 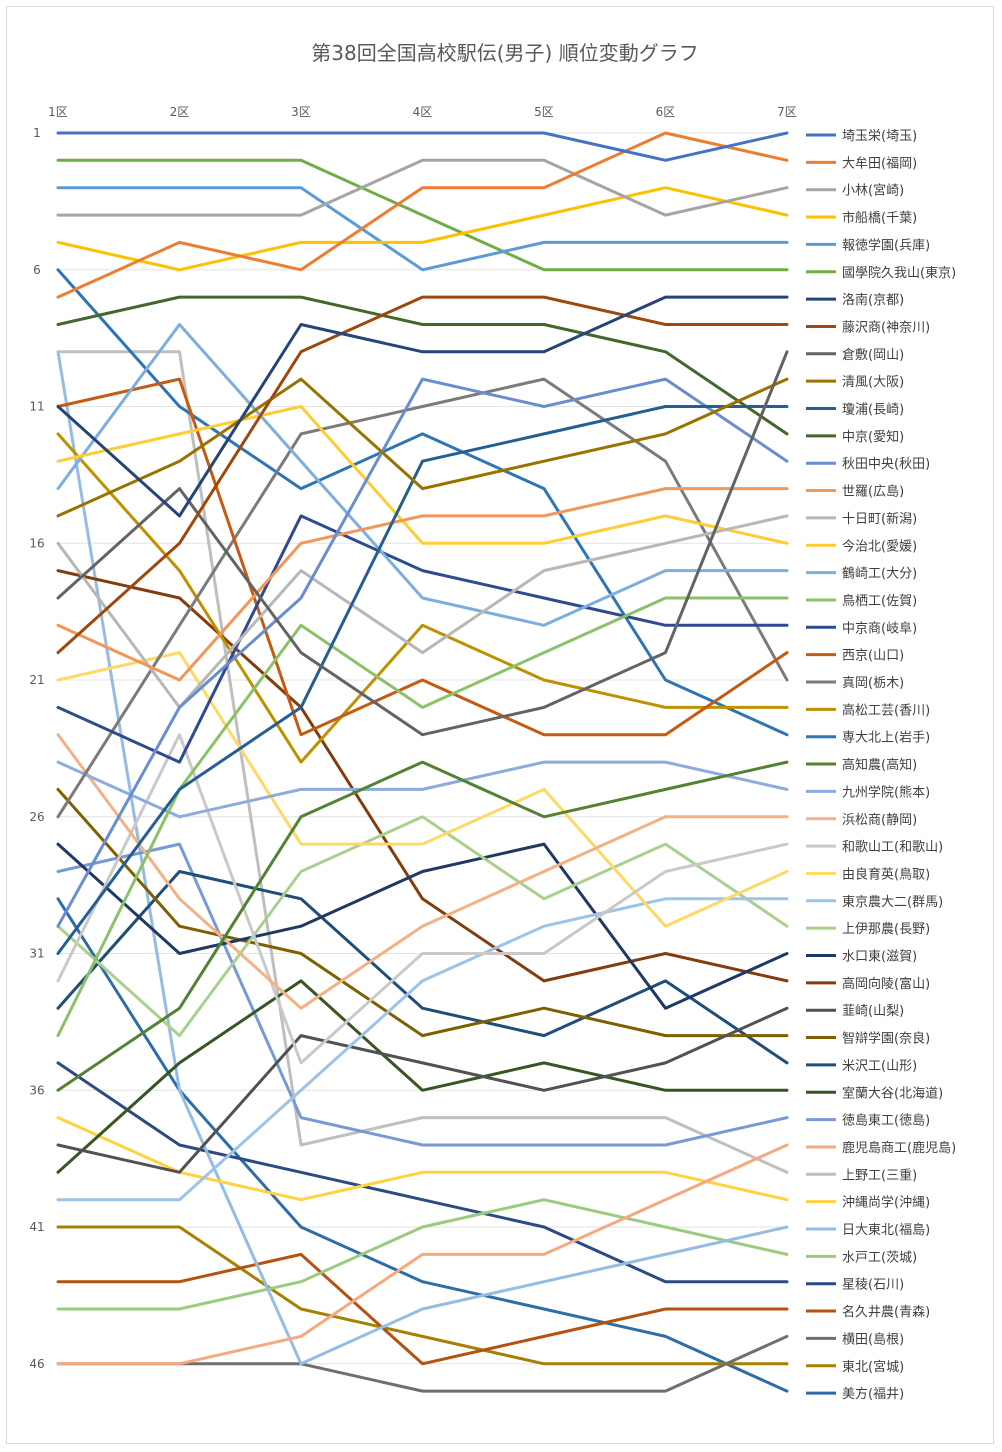 What do you see at coordinates (873, 410) in the screenshot?
I see `legend-label: 瓊浦(長崎)` at bounding box center [873, 410].